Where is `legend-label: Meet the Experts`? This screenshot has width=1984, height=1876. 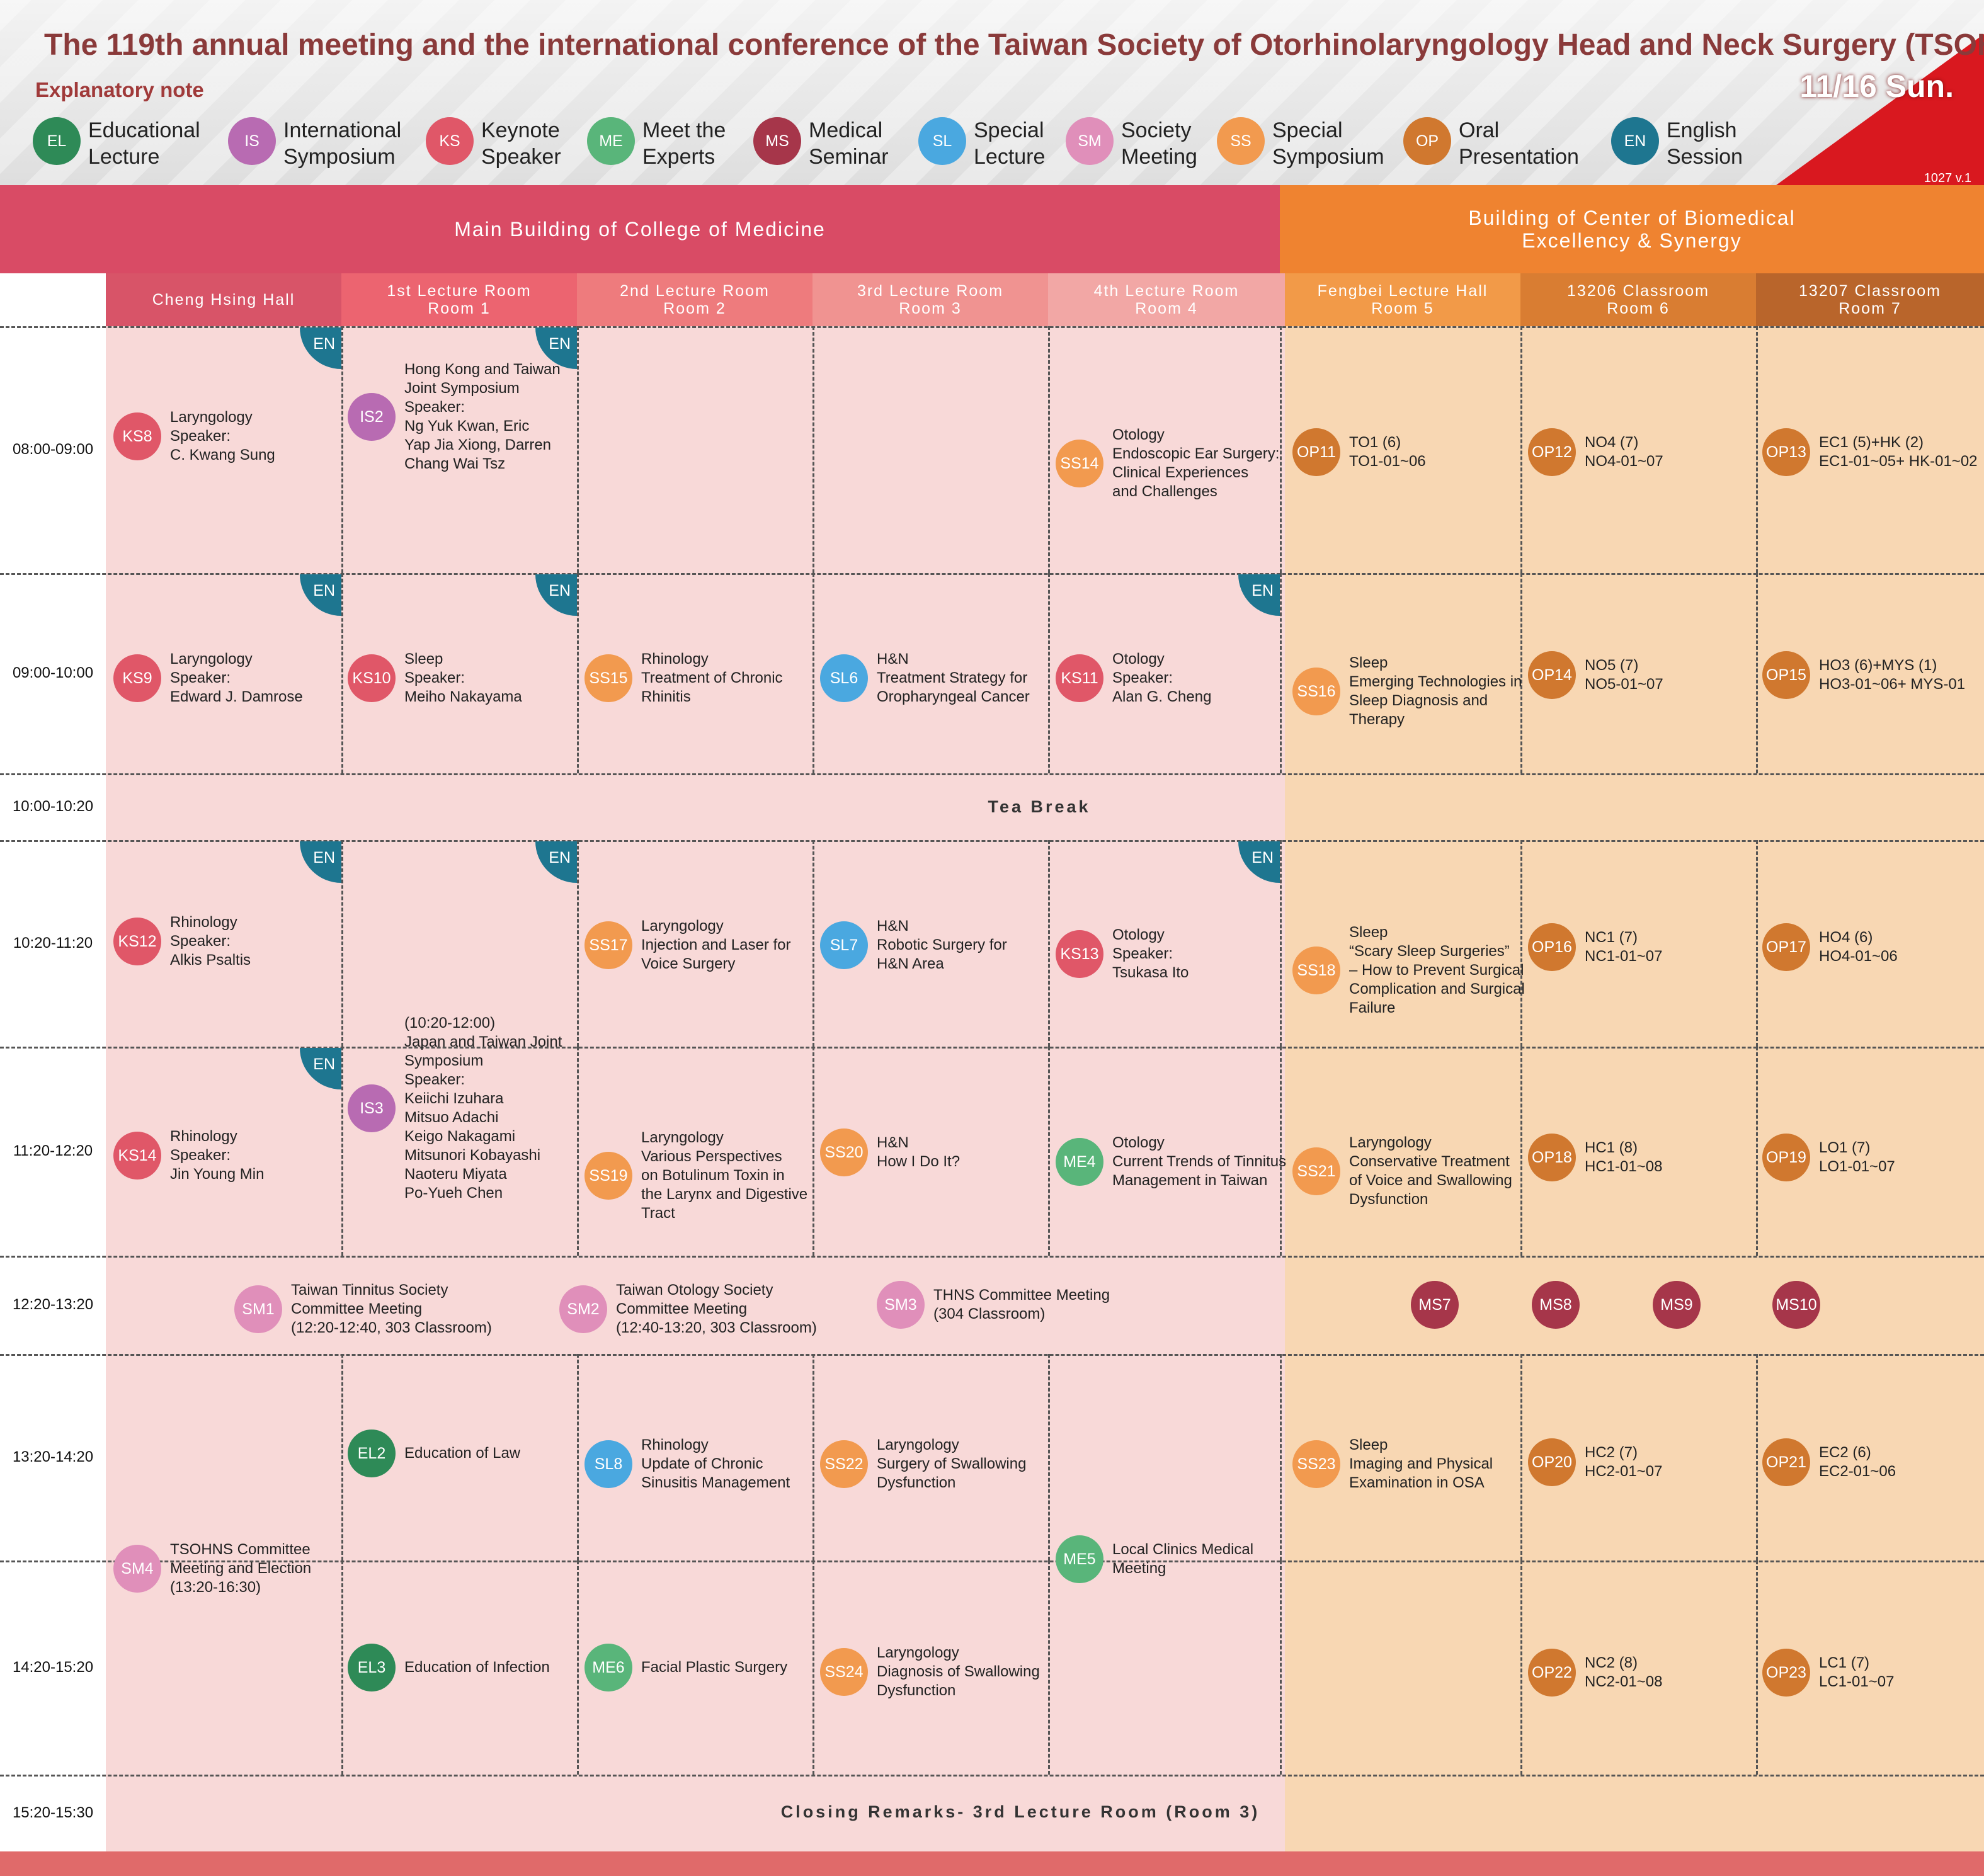
legend-label: Meet the Experts is located at coordinates (684, 143).